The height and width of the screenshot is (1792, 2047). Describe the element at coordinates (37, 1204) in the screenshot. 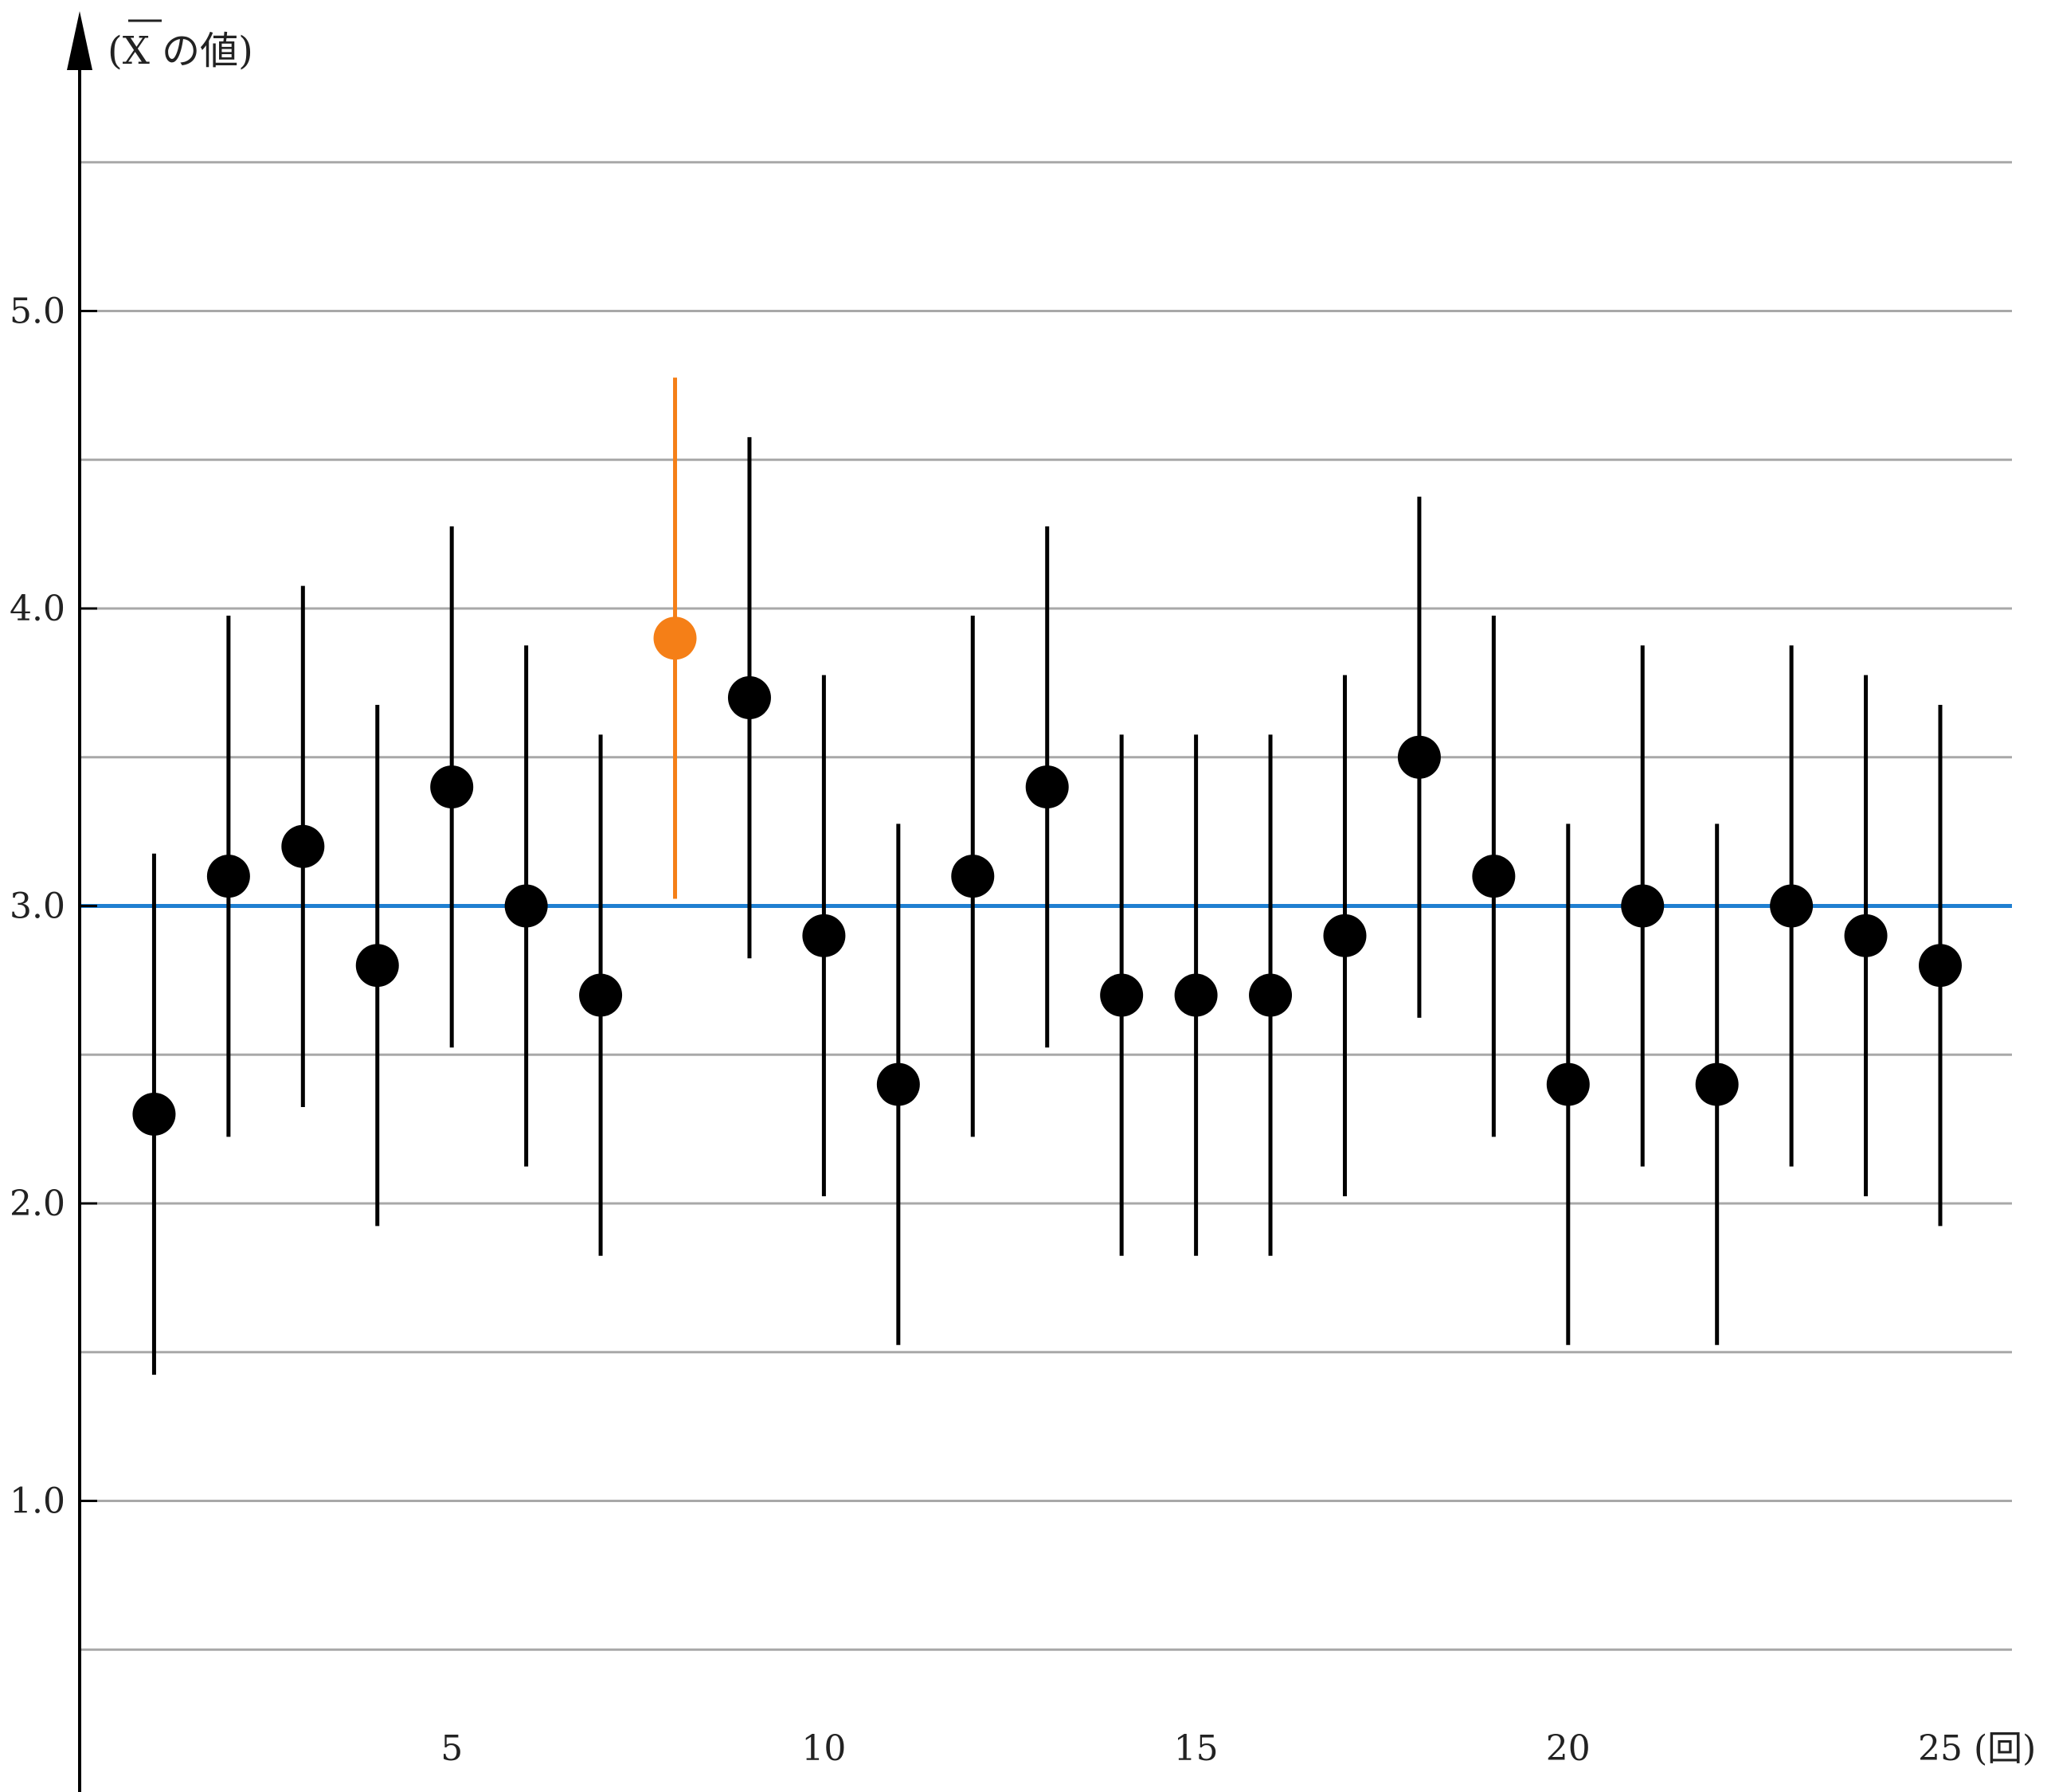

I see `y-tick-label: 2.0` at that location.